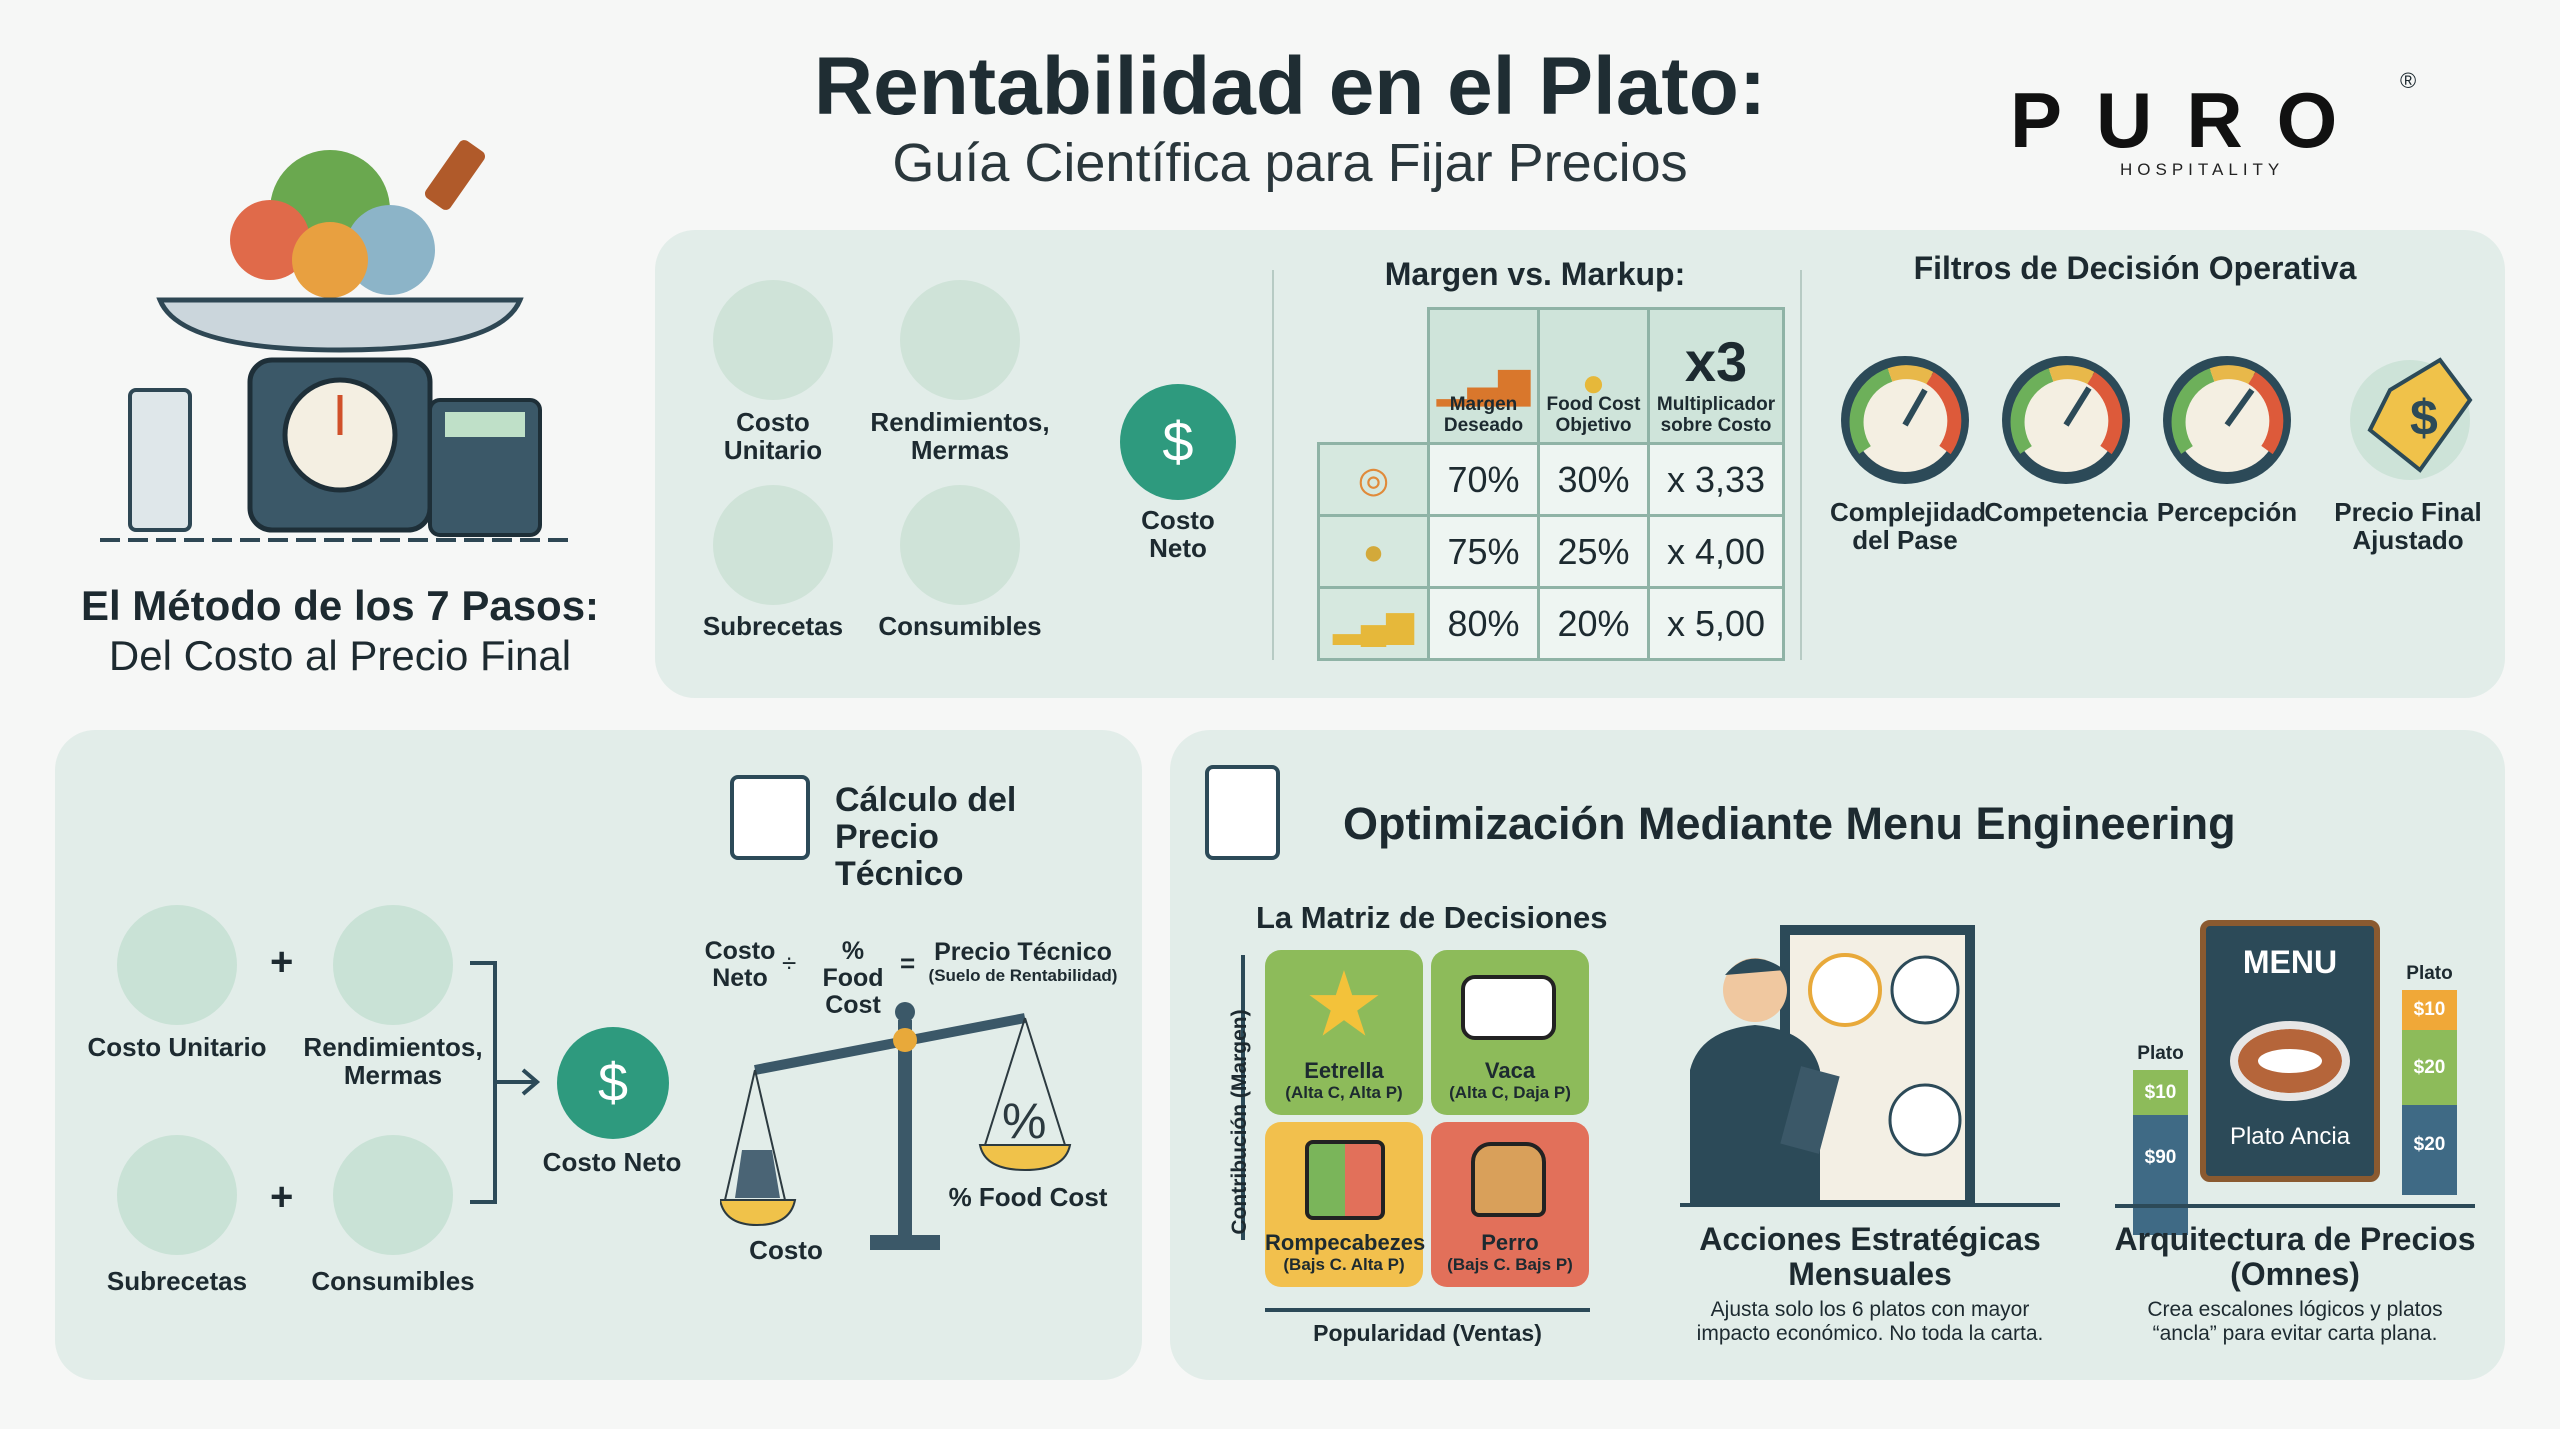 This screenshot has height=1429, width=2560. I want to click on quadrant-perro: Perro (Bajs C. Bajs P), so click(1510, 1204).